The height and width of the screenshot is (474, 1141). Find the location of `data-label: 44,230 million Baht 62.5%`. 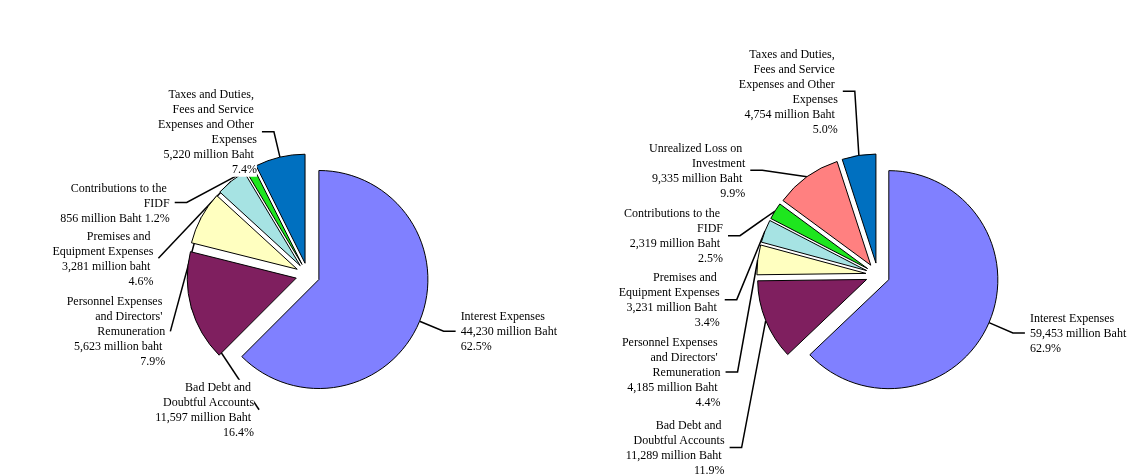

data-label: 44,230 million Baht 62.5% is located at coordinates (510, 339).